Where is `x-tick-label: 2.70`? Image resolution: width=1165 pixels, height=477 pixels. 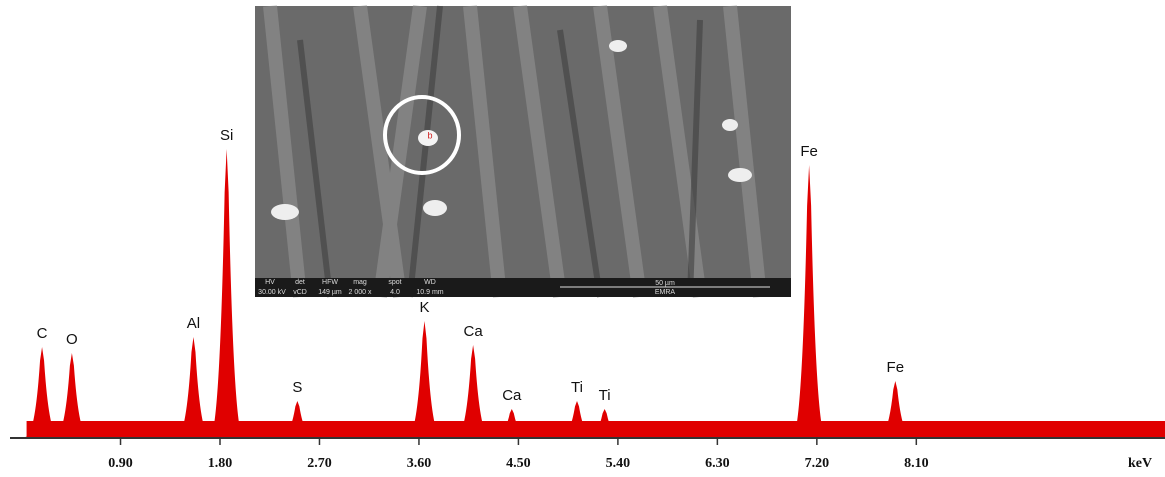
x-tick-label: 2.70 is located at coordinates (319, 463).